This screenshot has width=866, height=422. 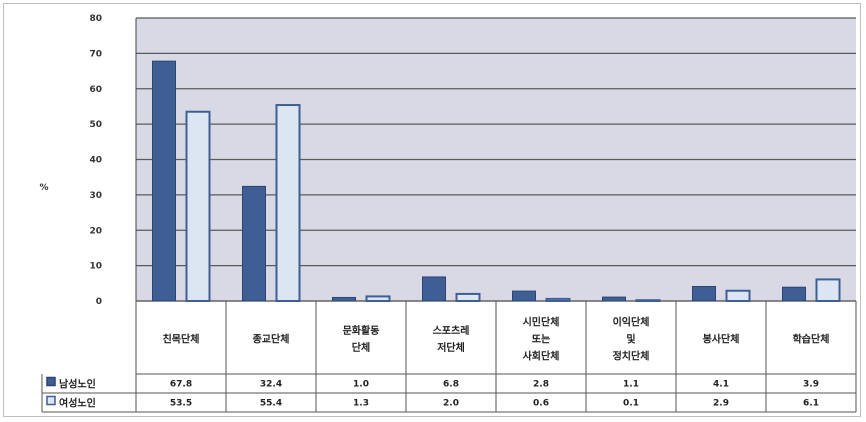 What do you see at coordinates (721, 385) in the screenshot?
I see `data-value: 4.1` at bounding box center [721, 385].